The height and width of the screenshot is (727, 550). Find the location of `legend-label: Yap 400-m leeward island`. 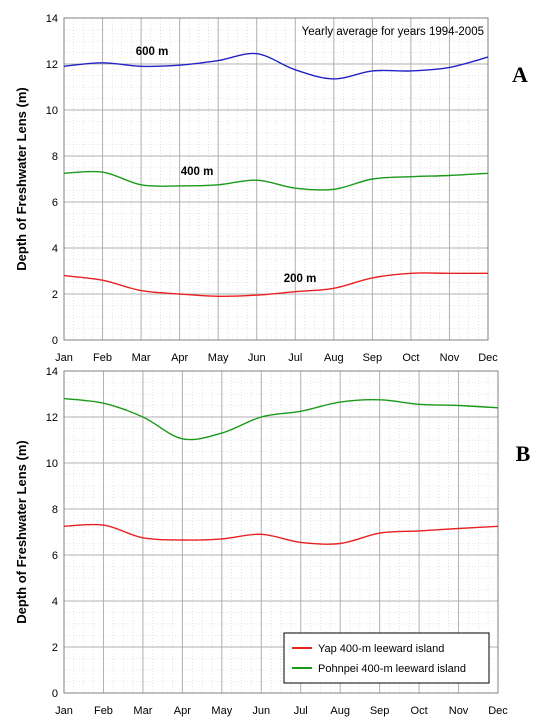

legend-label: Yap 400-m leeward island is located at coordinates (381, 649).